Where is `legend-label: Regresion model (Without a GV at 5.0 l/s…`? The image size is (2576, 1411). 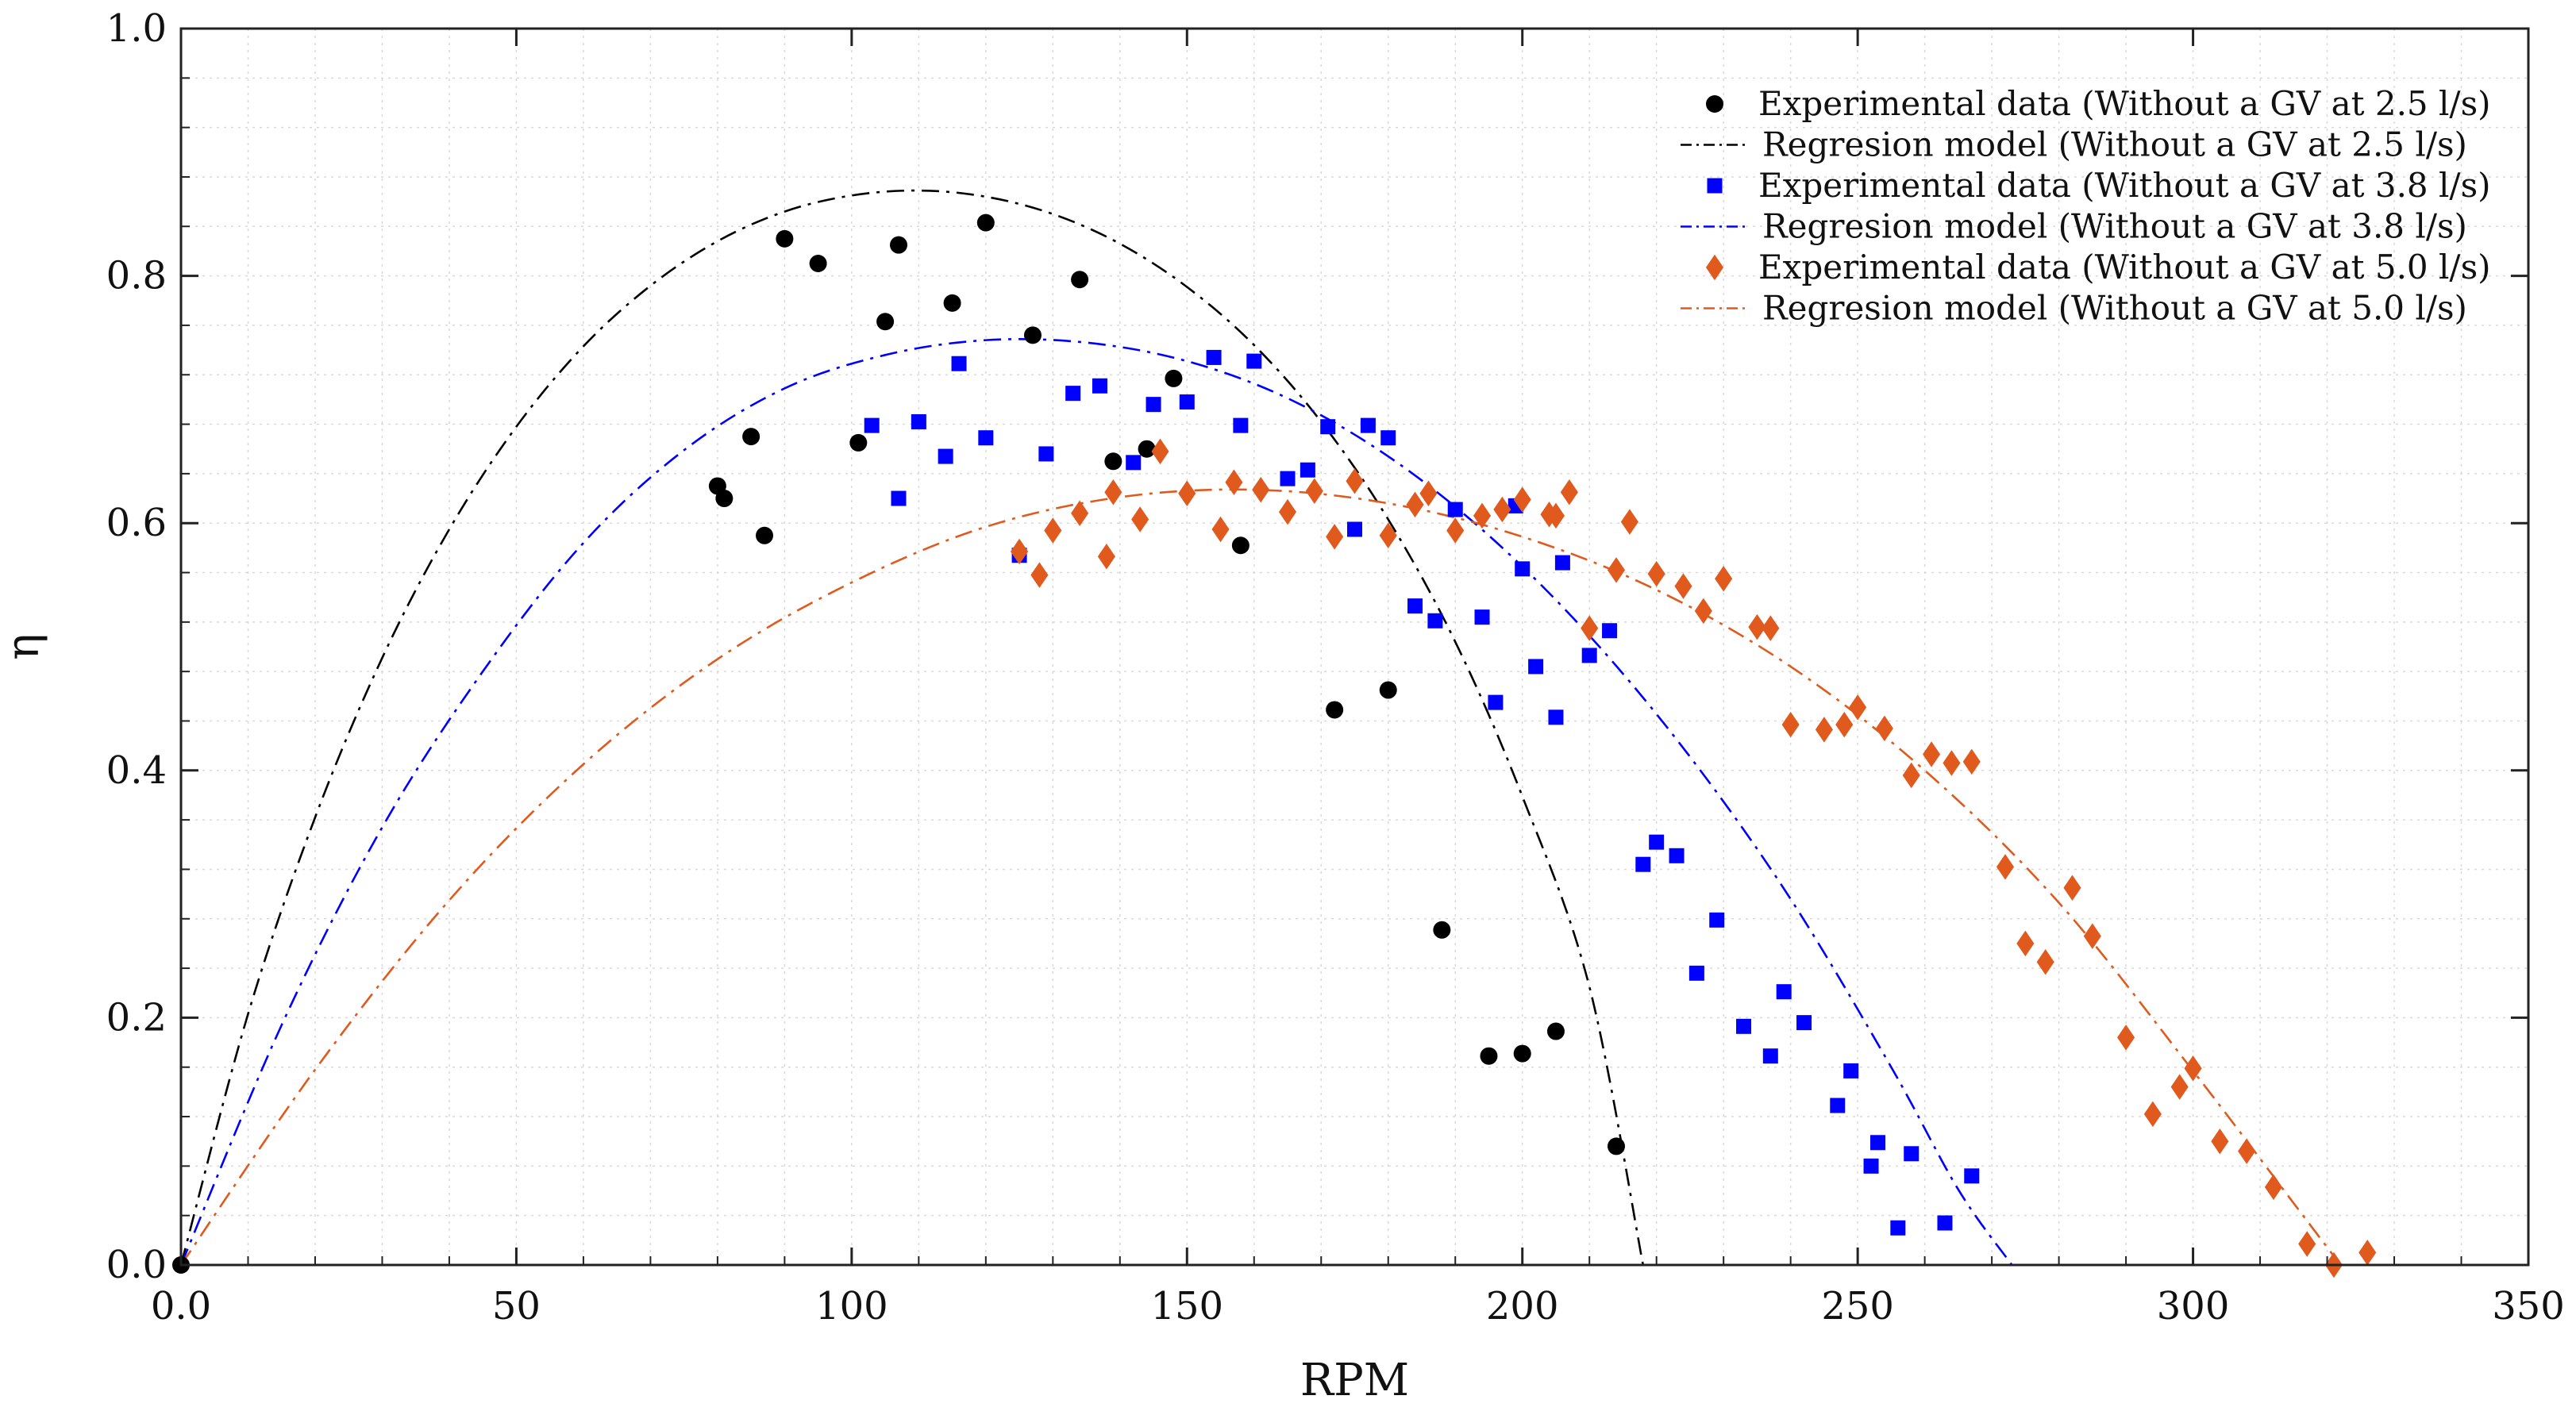 legend-label: Regresion model (Without a GV at 5.0 l/s… is located at coordinates (2114, 308).